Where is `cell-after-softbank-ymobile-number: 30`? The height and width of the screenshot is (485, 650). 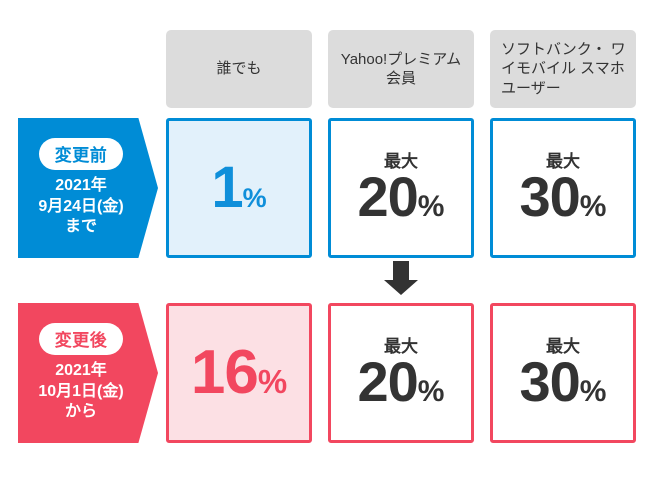 cell-after-softbank-ymobile-number: 30 is located at coordinates (550, 382).